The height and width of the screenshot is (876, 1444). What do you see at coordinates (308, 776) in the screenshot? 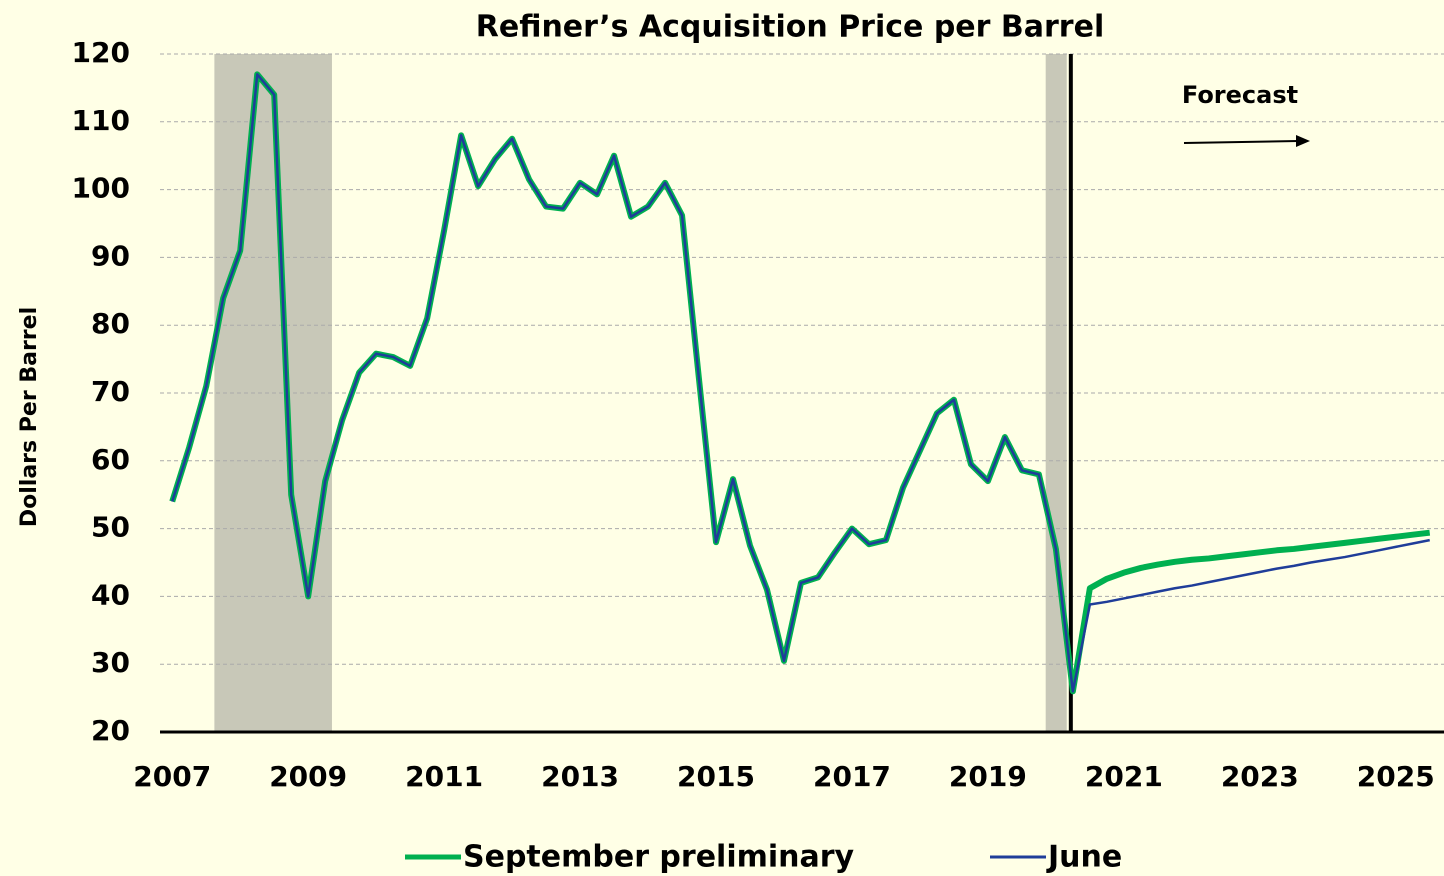
I see `x-tick-label: 2009` at bounding box center [308, 776].